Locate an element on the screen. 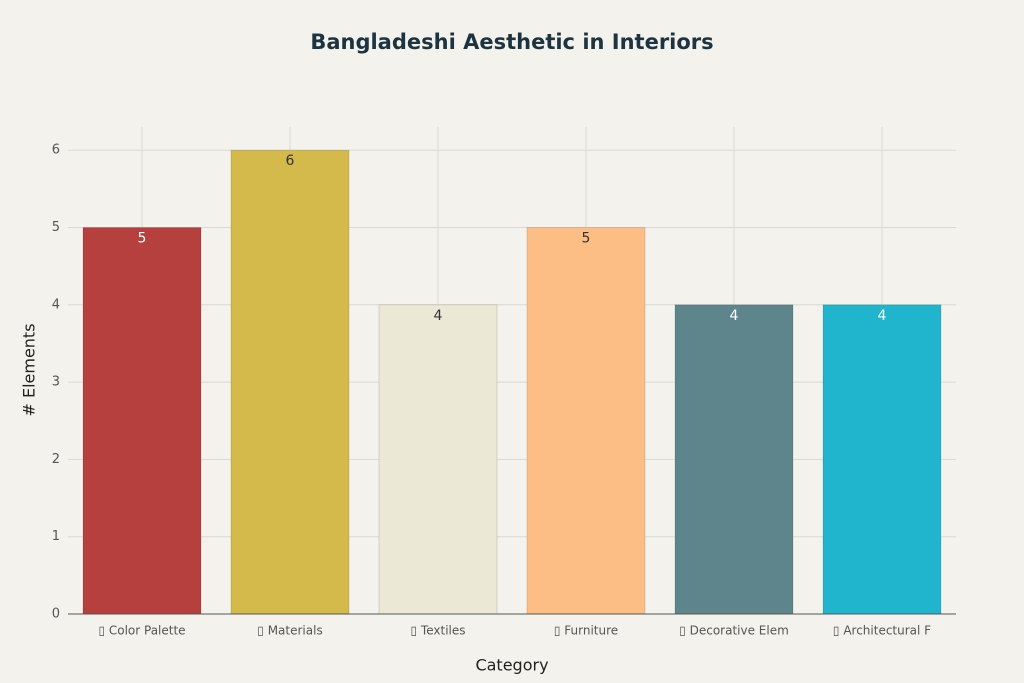 Image resolution: width=1024 pixels, height=683 pixels. y-tick-label: 3 is located at coordinates (56, 382).